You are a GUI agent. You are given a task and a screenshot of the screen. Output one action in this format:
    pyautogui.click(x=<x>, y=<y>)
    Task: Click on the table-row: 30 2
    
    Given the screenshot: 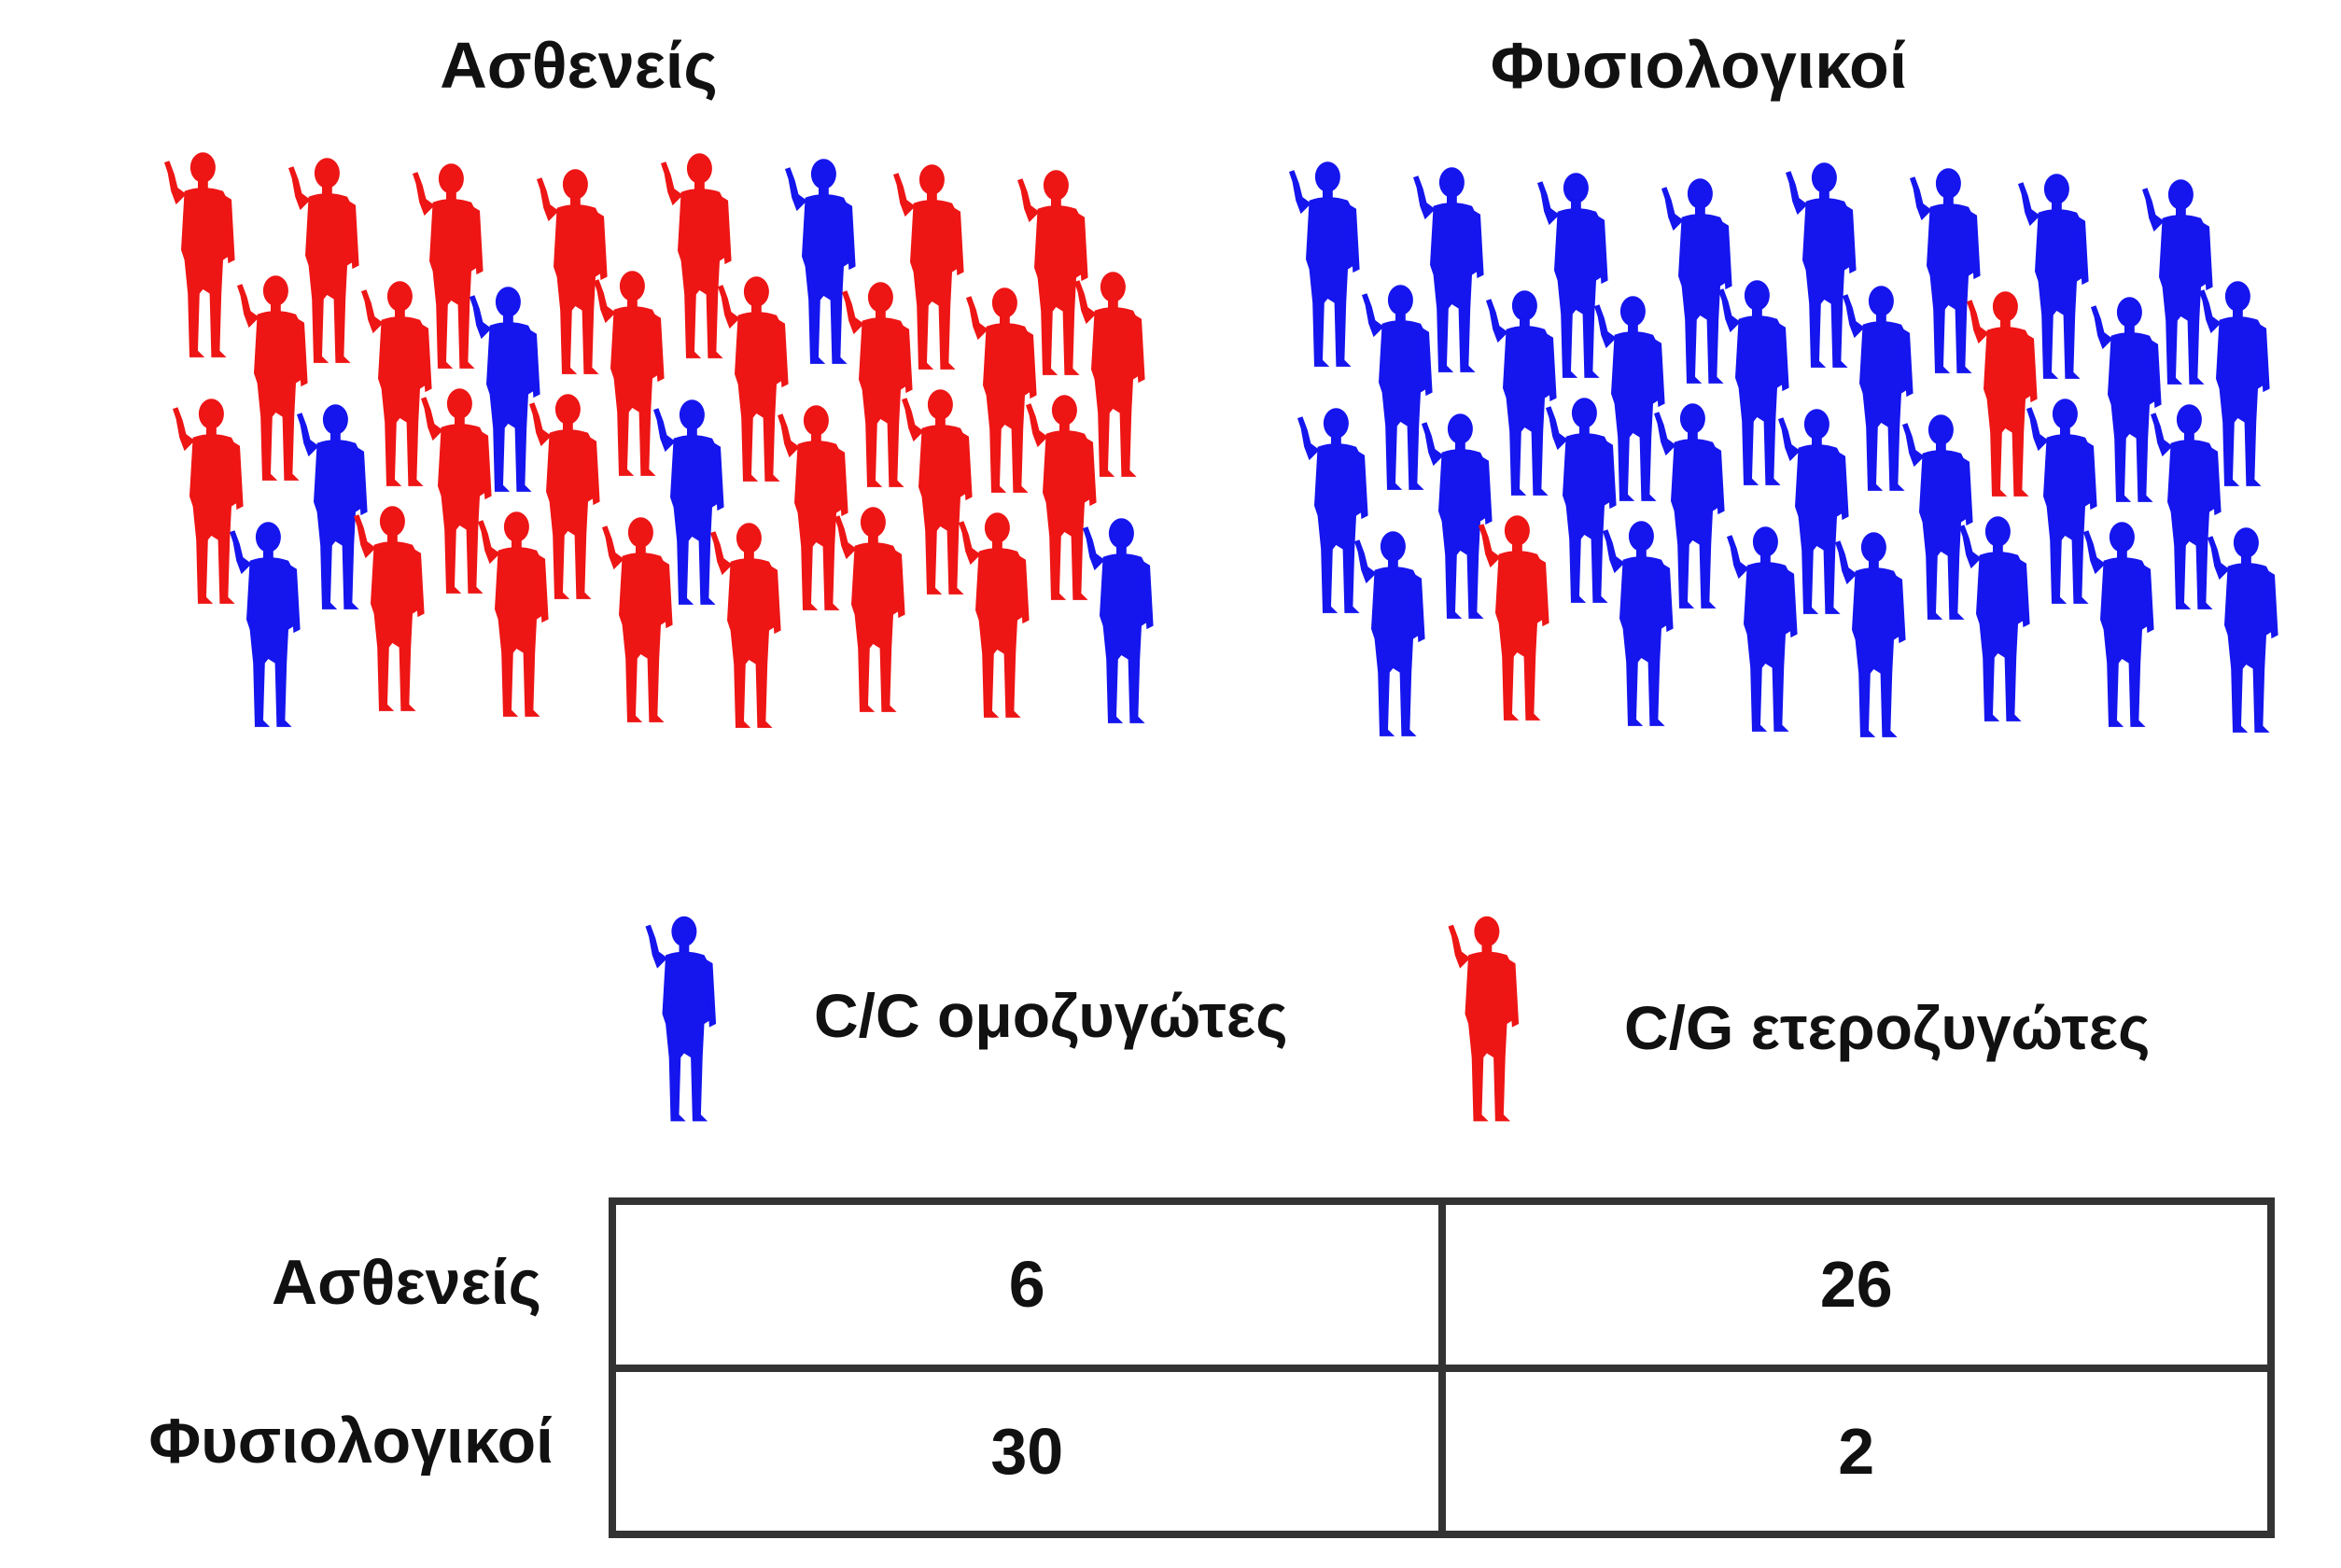 What is the action you would take?
    pyautogui.click(x=1442, y=1451)
    